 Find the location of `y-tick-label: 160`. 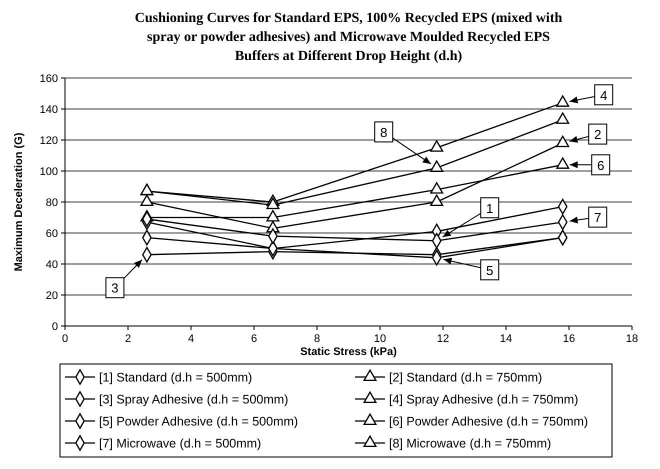

y-tick-label: 160 is located at coordinates (49, 79).